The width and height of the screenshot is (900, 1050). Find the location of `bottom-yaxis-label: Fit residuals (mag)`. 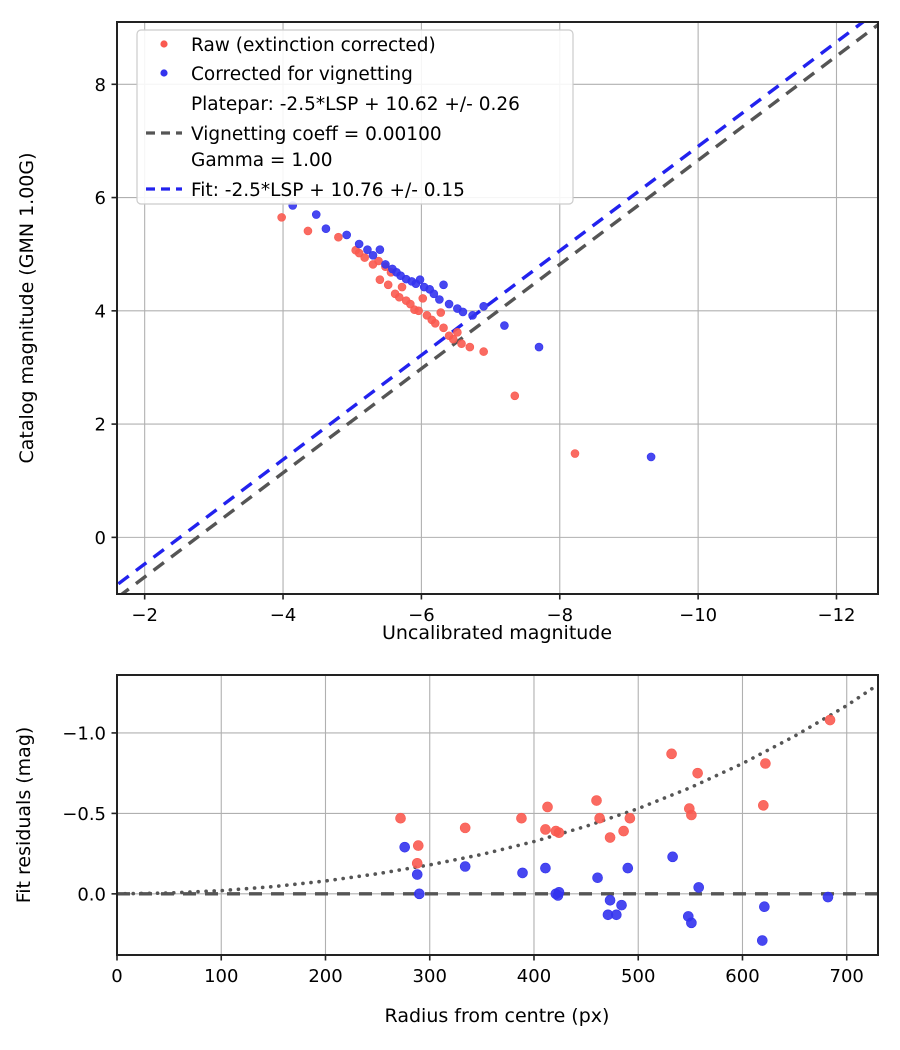

bottom-yaxis-label: Fit residuals (mag) is located at coordinates (24, 815).